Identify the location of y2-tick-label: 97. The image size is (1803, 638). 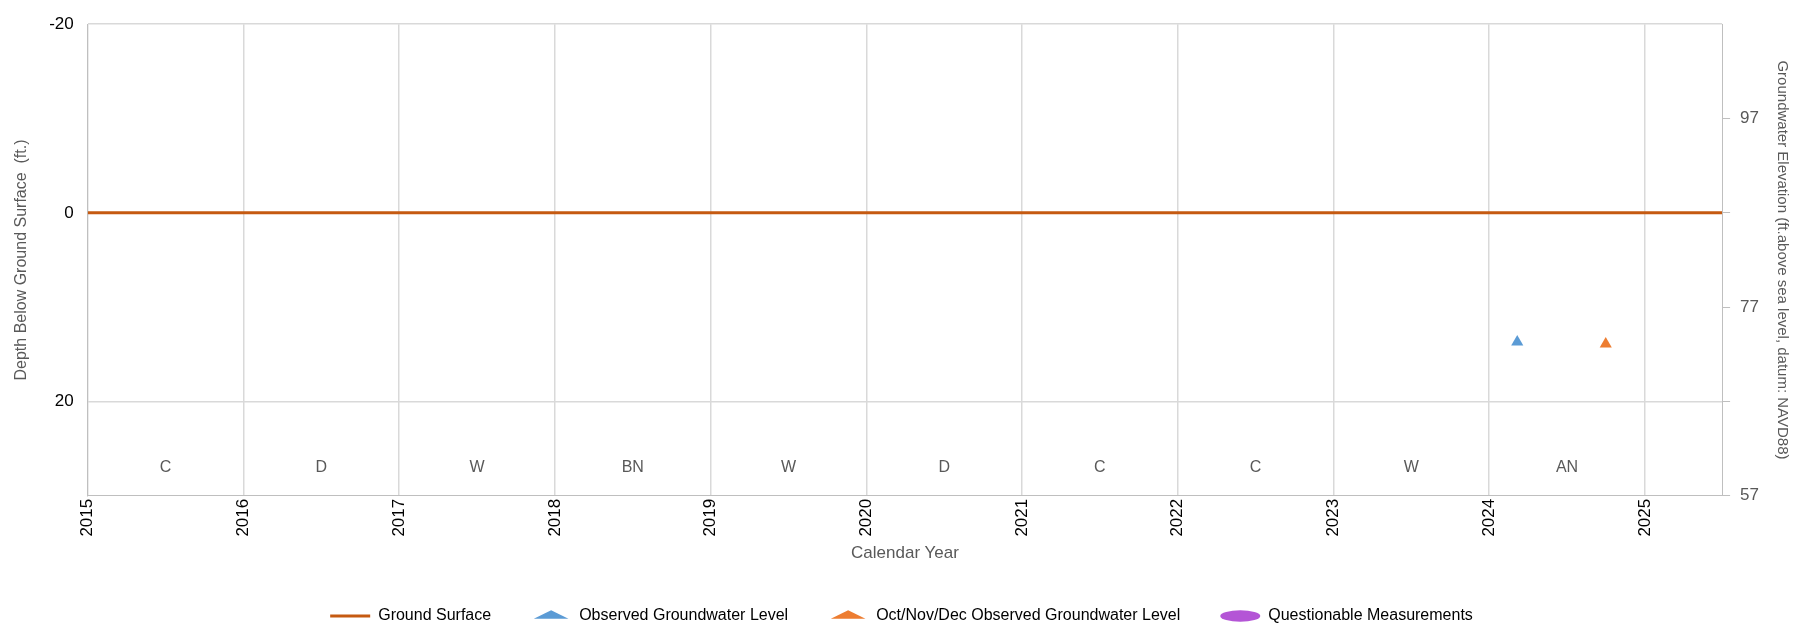
(1750, 118).